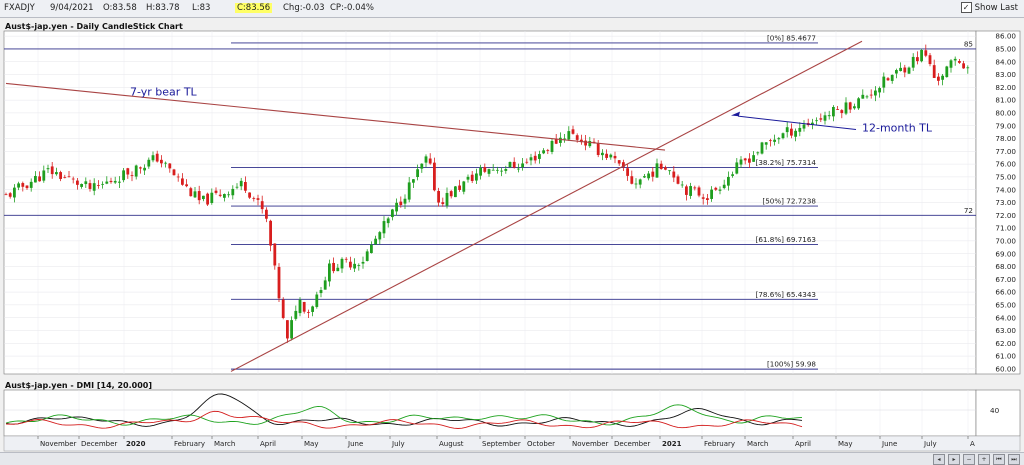  Describe the element at coordinates (1005, 356) in the screenshot. I see `y-tick-label: 61.00` at that location.